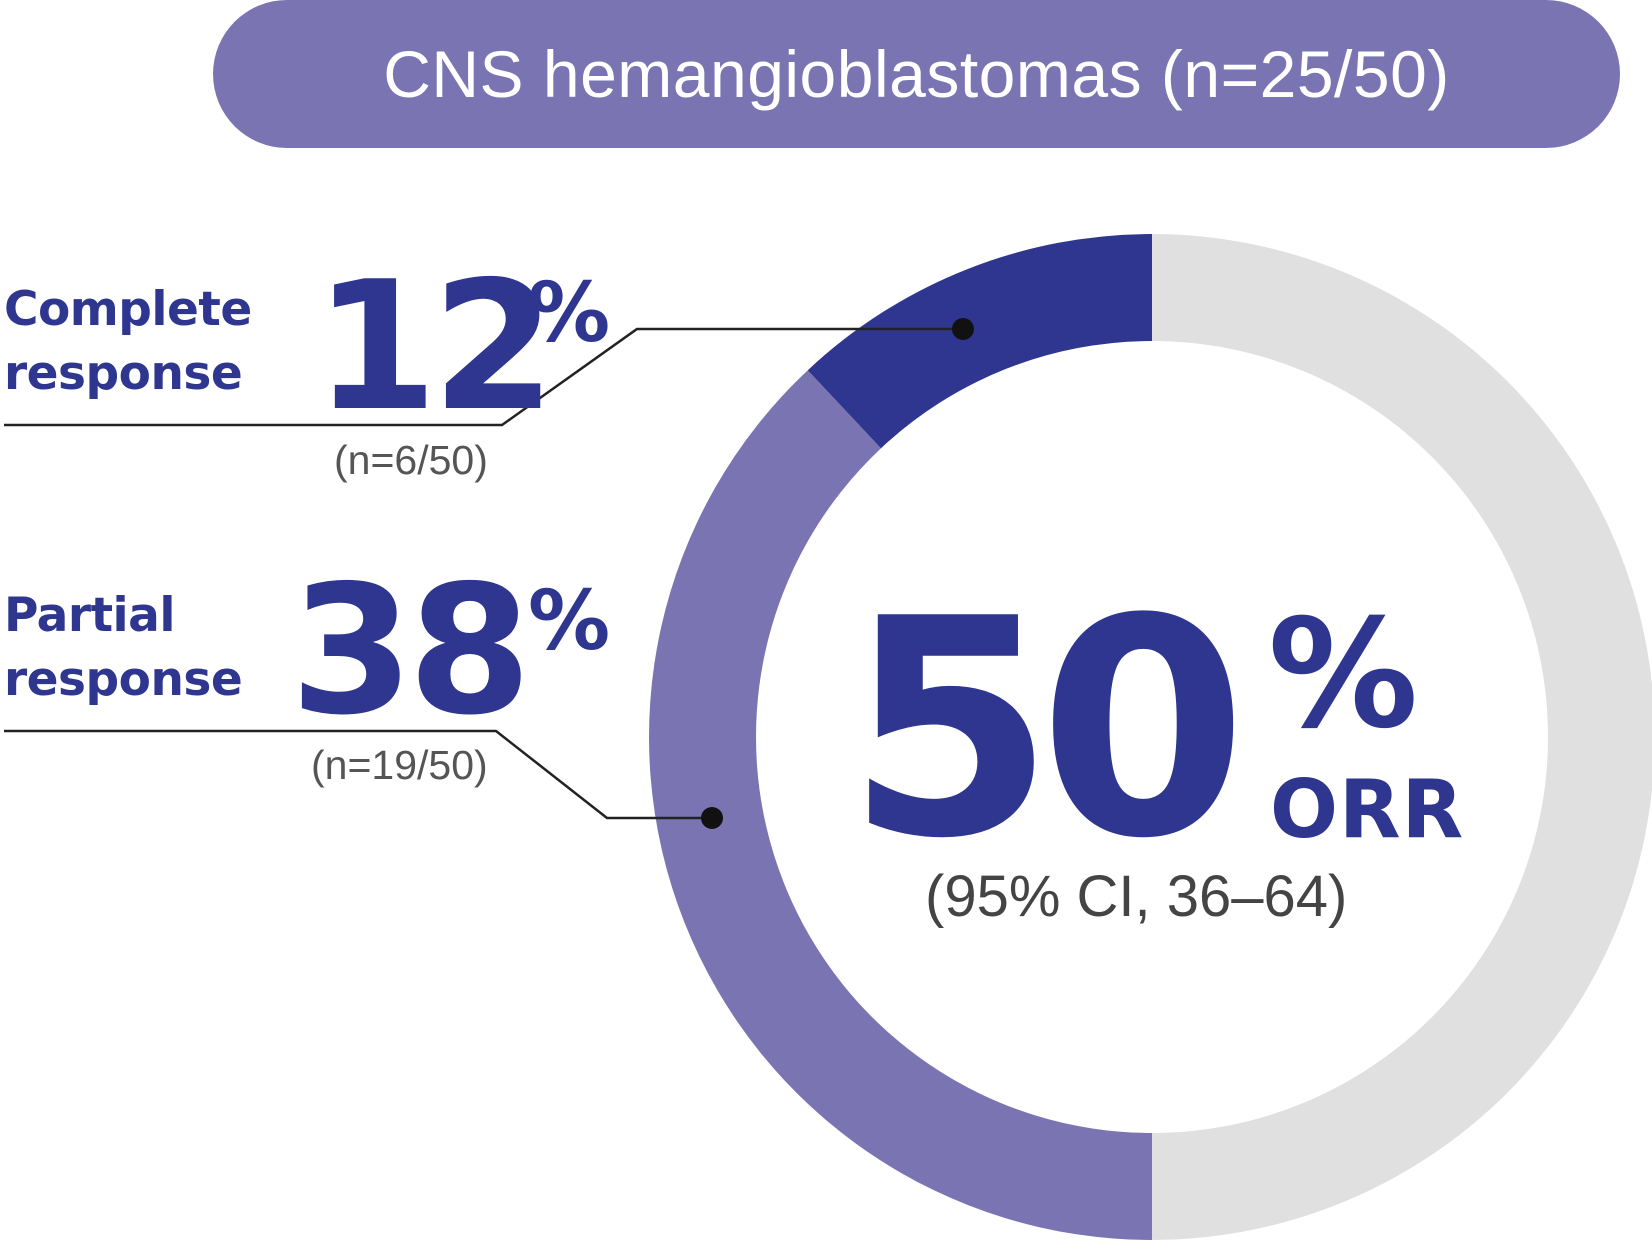 The image size is (1652, 1240). I want to click on complete-count: (n=6/50), so click(411, 460).